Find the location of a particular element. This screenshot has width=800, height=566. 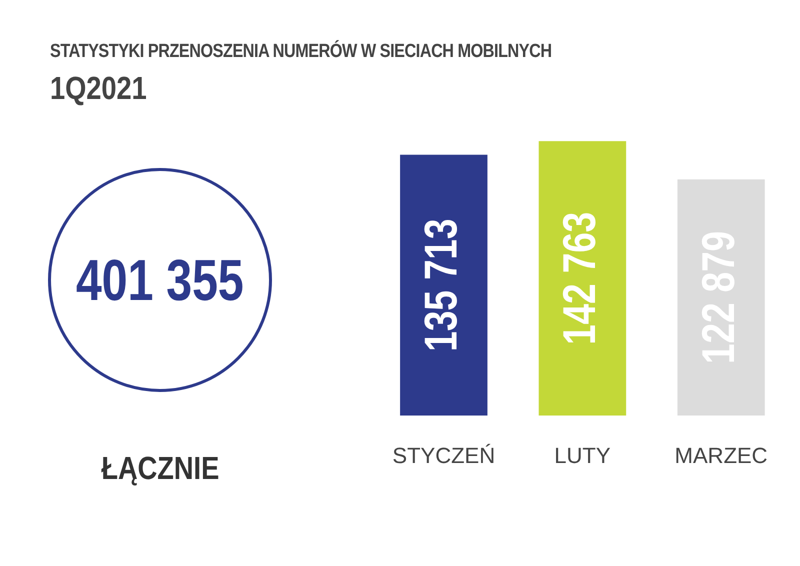

text: STATYSTYKI PRZENOSZENIA NUMERÓW W SIECIACH MOBILNYCH is located at coordinates (301, 52).